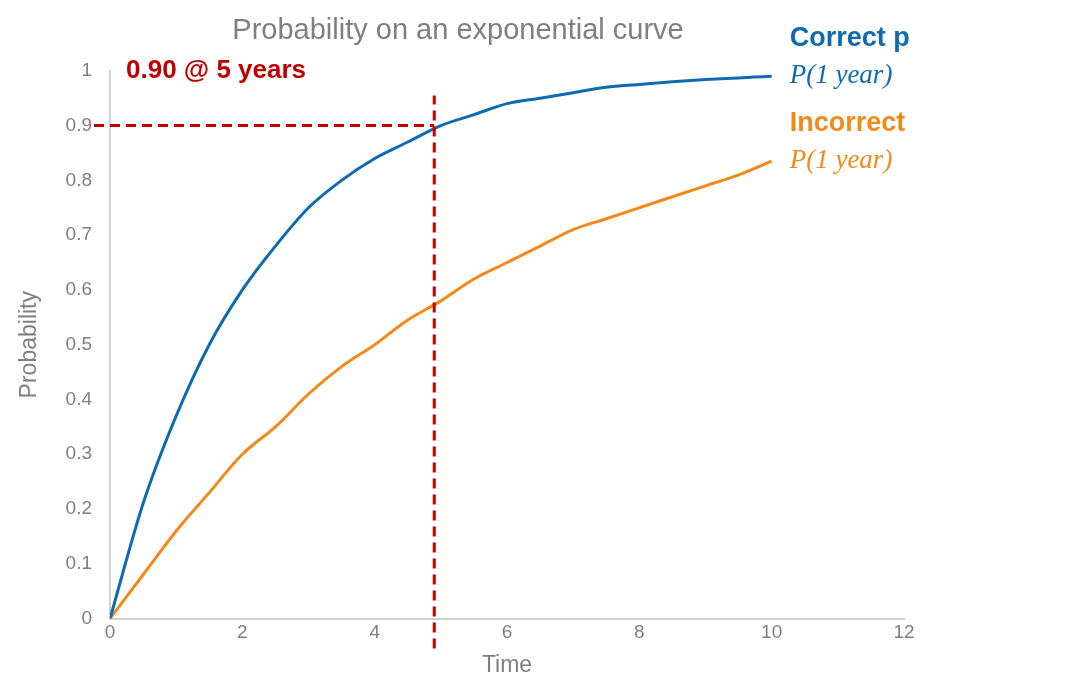 This screenshot has width=1082, height=691. What do you see at coordinates (375, 632) in the screenshot?
I see `x-tick-label: 4` at bounding box center [375, 632].